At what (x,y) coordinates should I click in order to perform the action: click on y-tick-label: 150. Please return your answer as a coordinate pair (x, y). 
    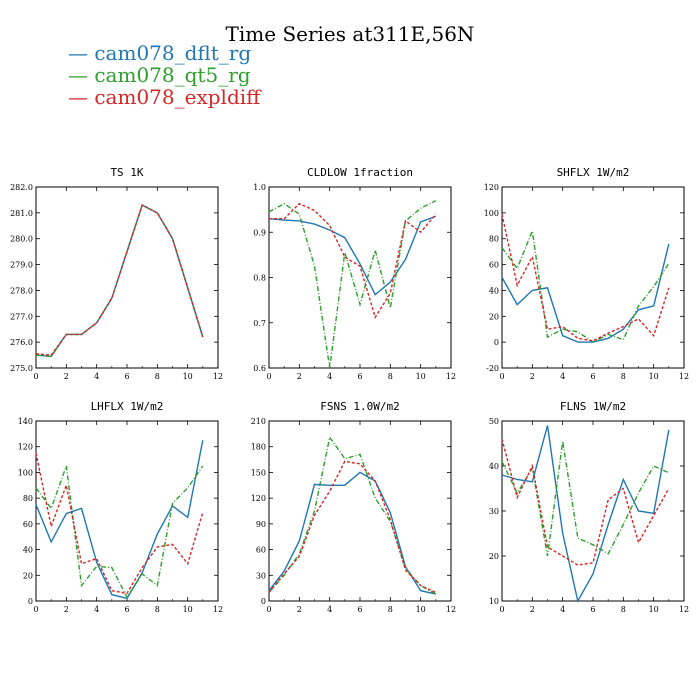
    Looking at the image, I should click on (258, 472).